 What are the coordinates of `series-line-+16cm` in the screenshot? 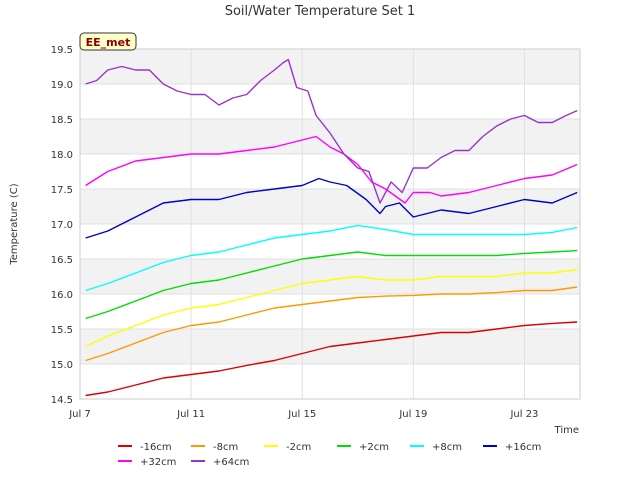 It's located at (331, 208).